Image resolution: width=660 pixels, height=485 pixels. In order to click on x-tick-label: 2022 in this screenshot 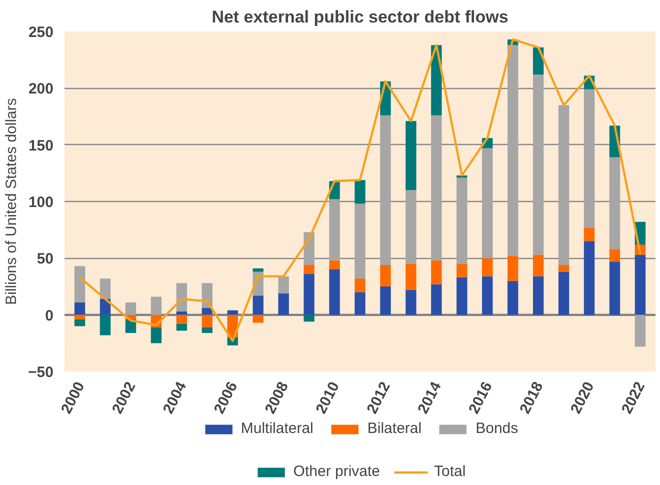, I will do `click(633, 398)`.